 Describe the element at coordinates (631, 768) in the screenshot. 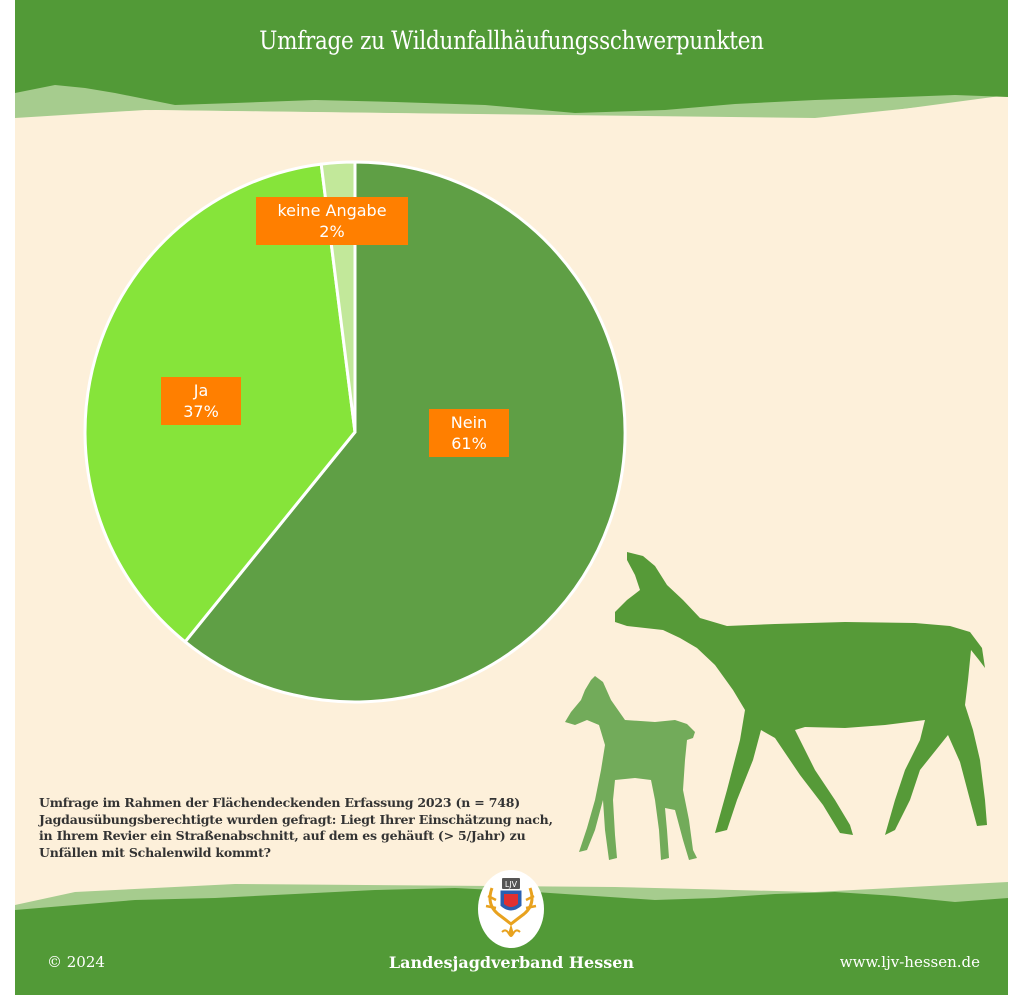

I see `fawn-silhouette` at that location.